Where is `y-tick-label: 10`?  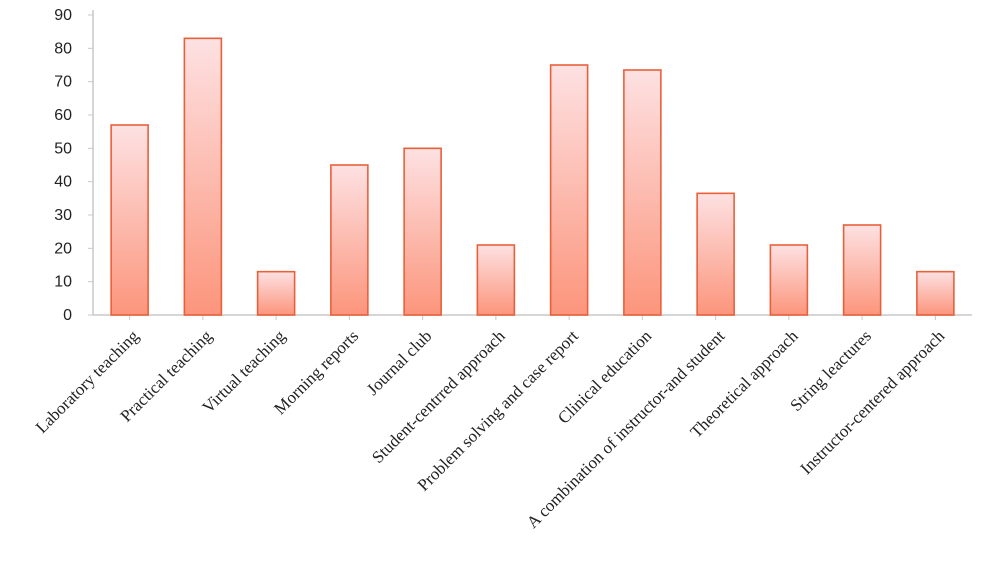
y-tick-label: 10 is located at coordinates (63, 282).